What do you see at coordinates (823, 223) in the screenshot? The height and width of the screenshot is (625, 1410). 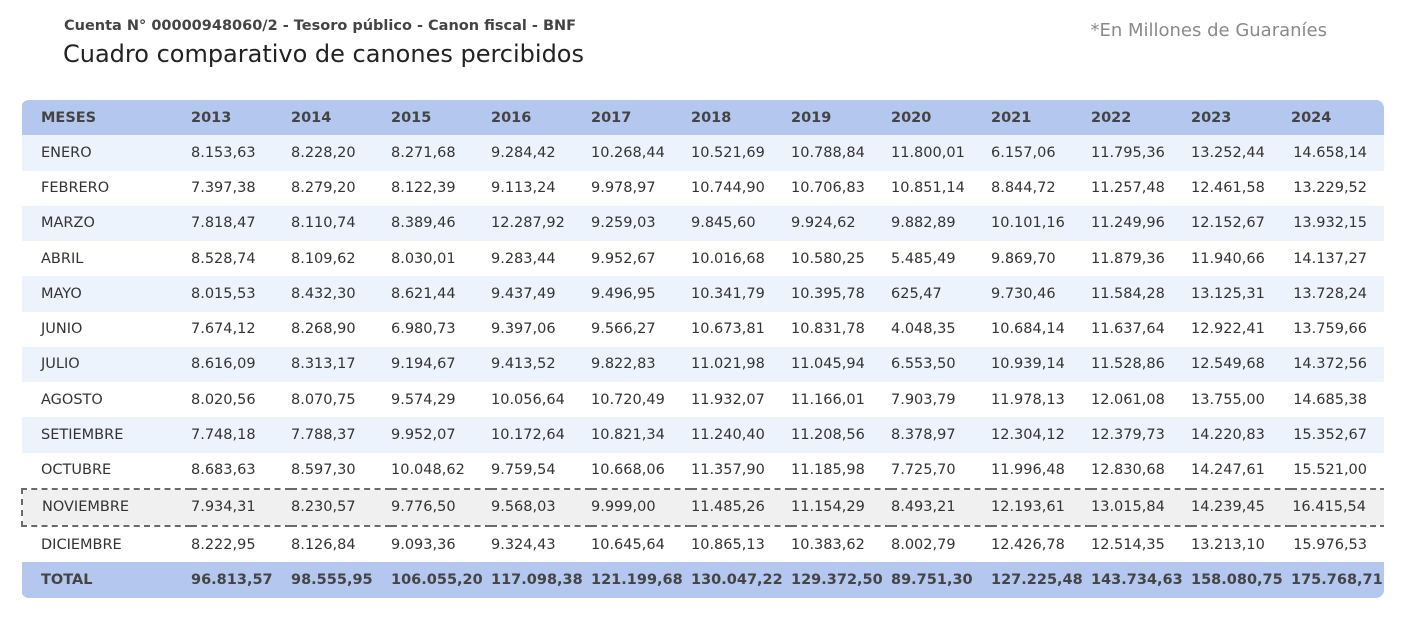 I see `value-cell: 9.924,62` at bounding box center [823, 223].